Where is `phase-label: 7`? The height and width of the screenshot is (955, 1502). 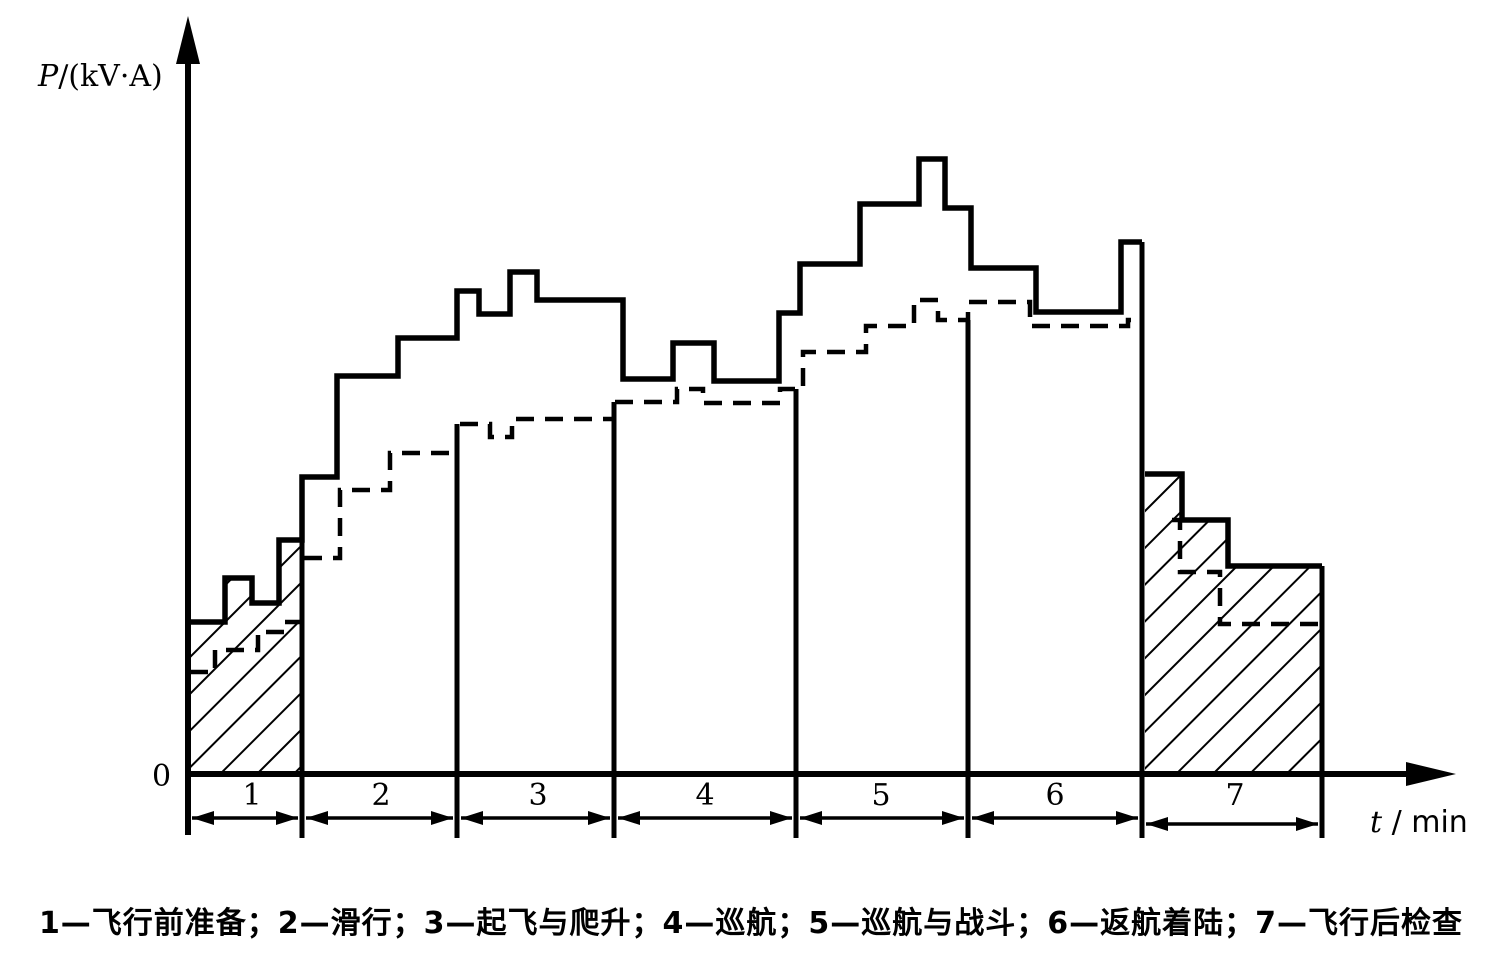
phase-label: 7 is located at coordinates (1234, 795).